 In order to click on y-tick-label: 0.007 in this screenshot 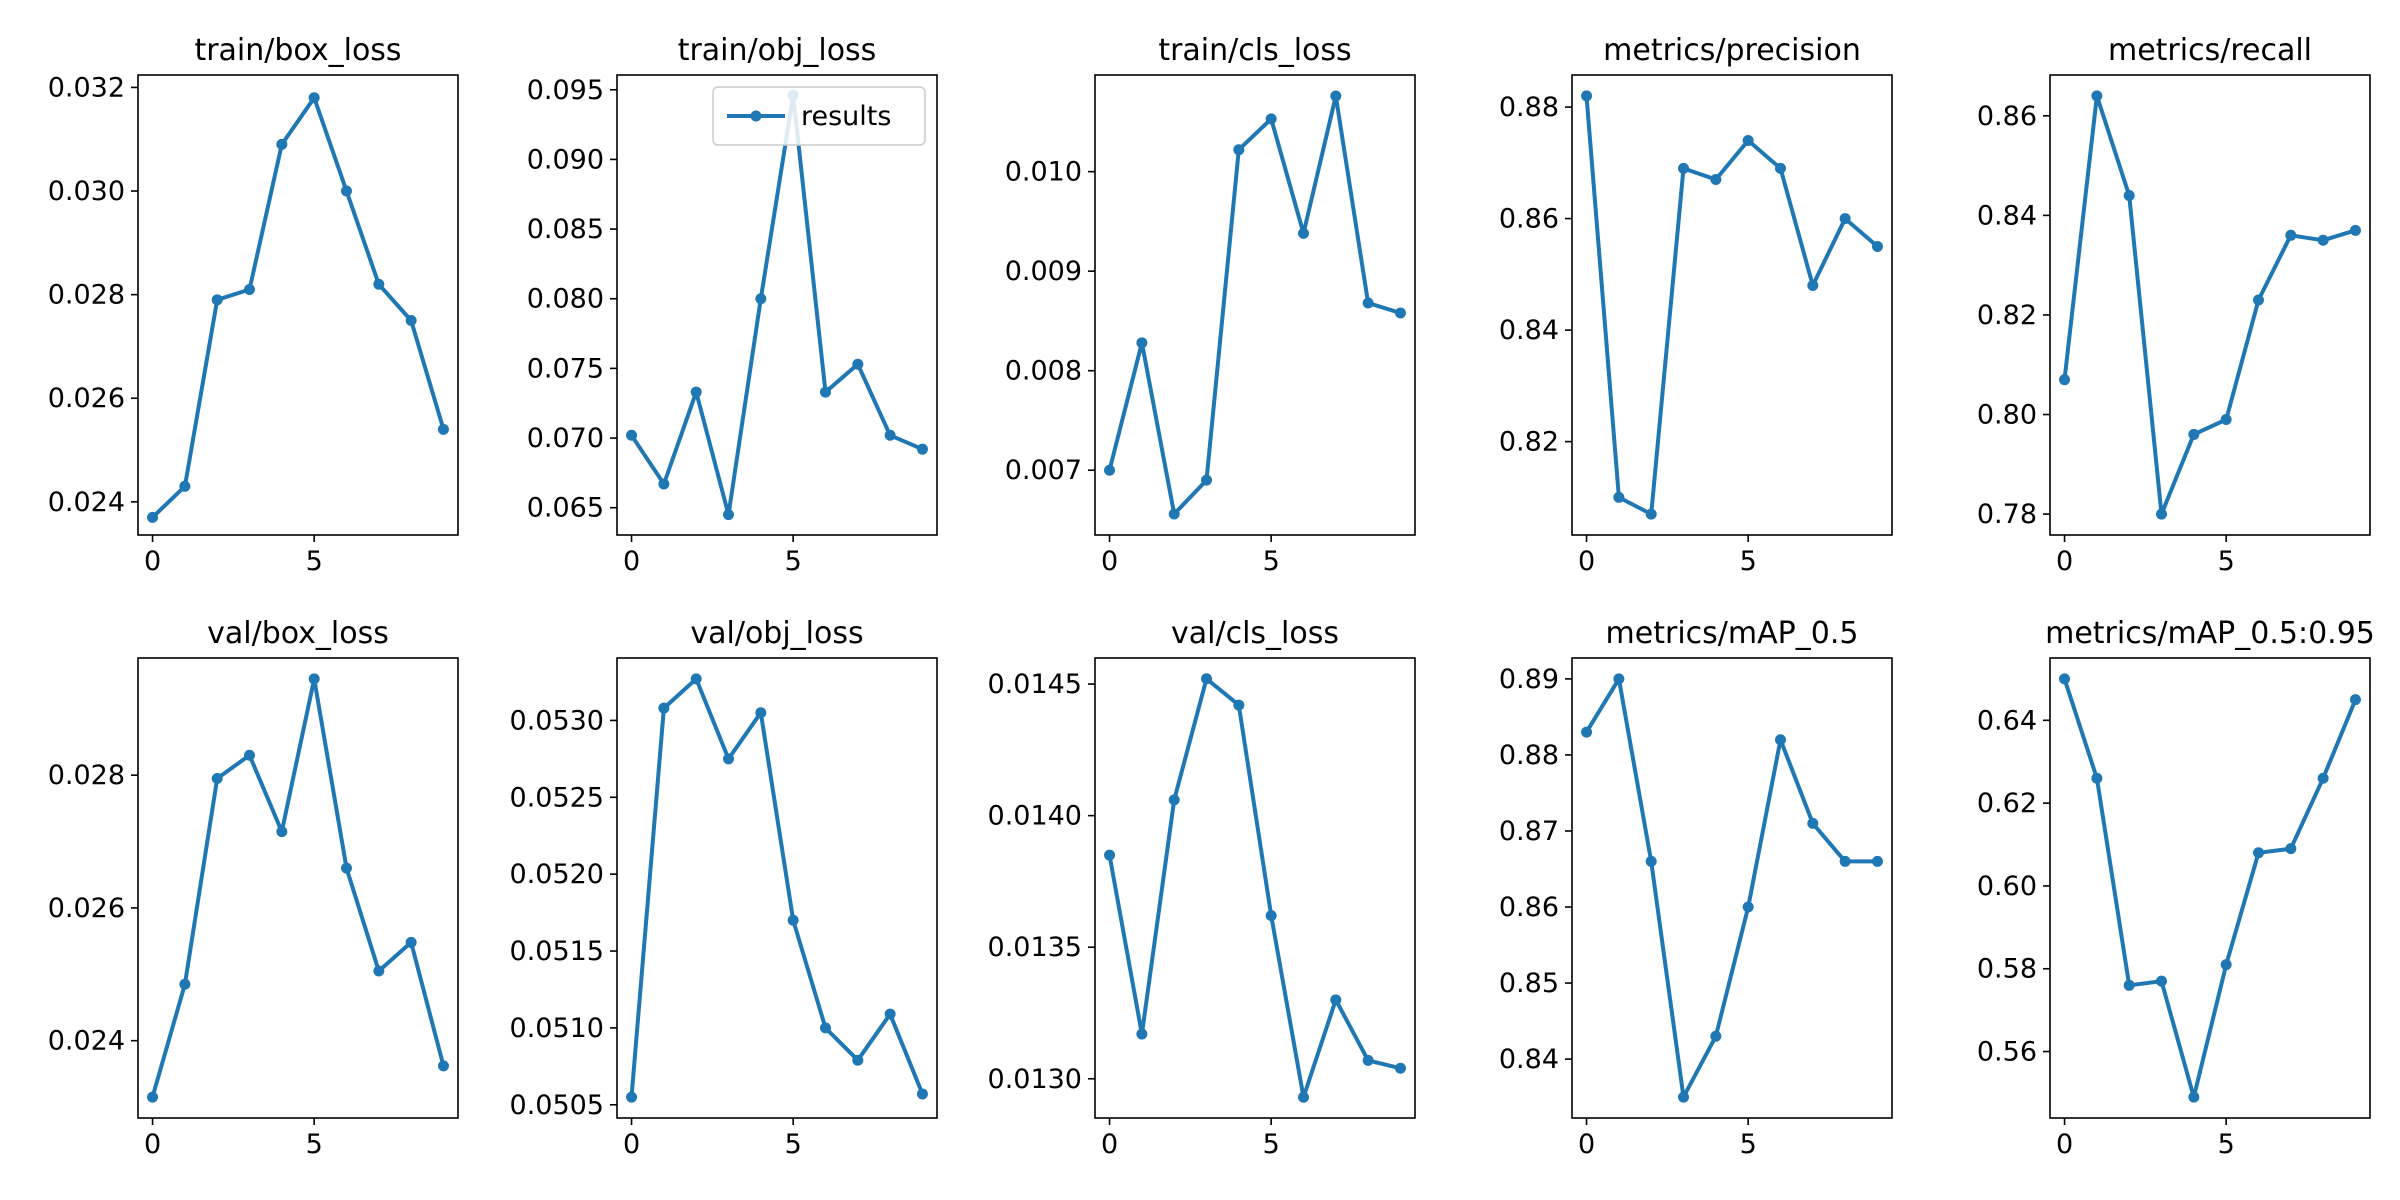, I will do `click(1043, 470)`.